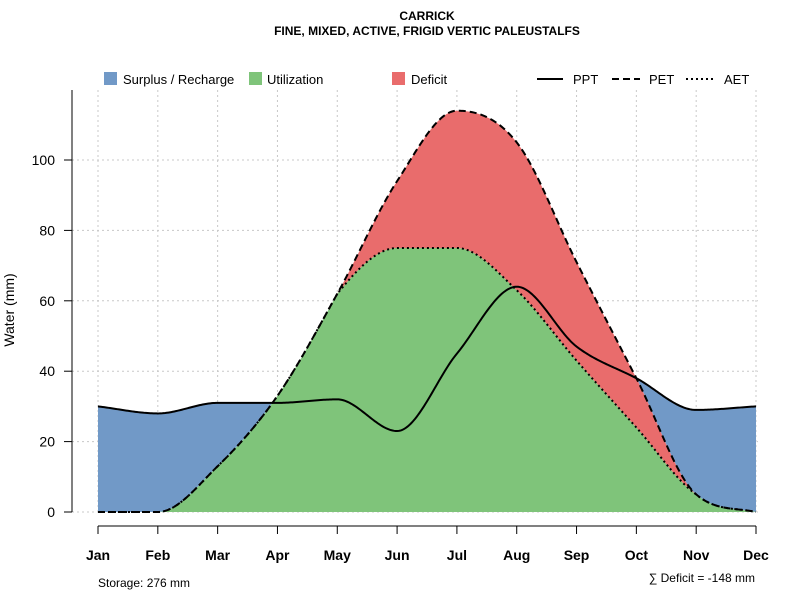 The width and height of the screenshot is (800, 600). I want to click on x-tick-label: Jan, so click(98, 555).